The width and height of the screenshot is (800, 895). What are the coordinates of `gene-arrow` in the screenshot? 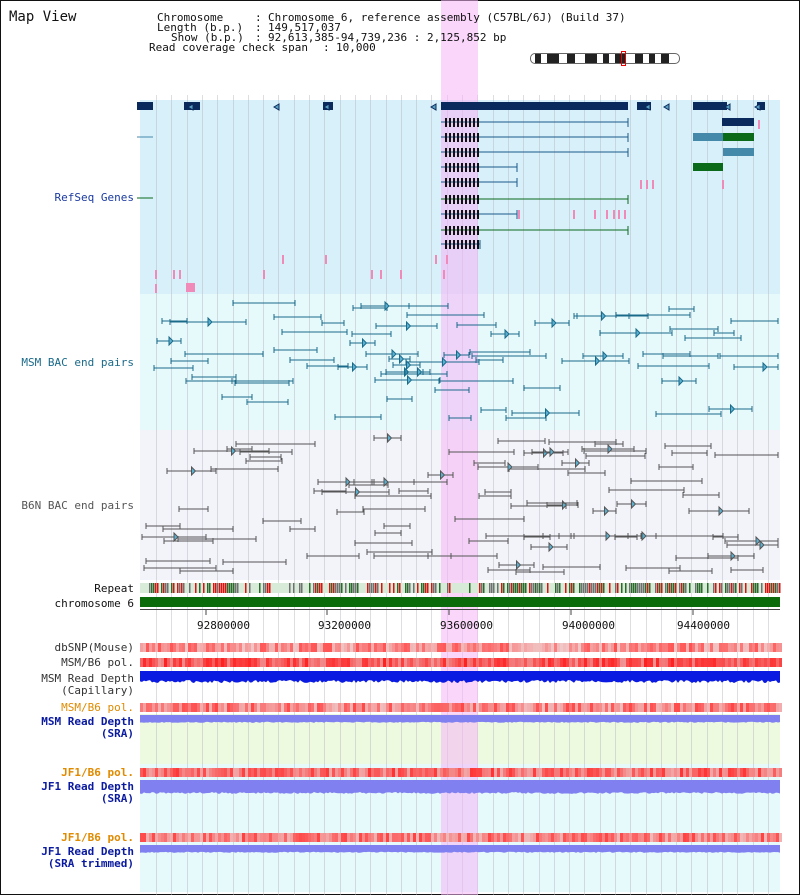 It's located at (190, 107).